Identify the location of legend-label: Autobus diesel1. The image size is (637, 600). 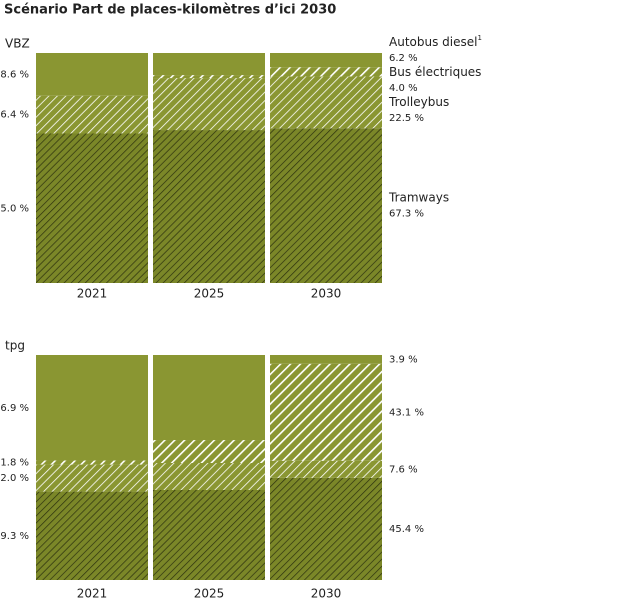
(435, 41).